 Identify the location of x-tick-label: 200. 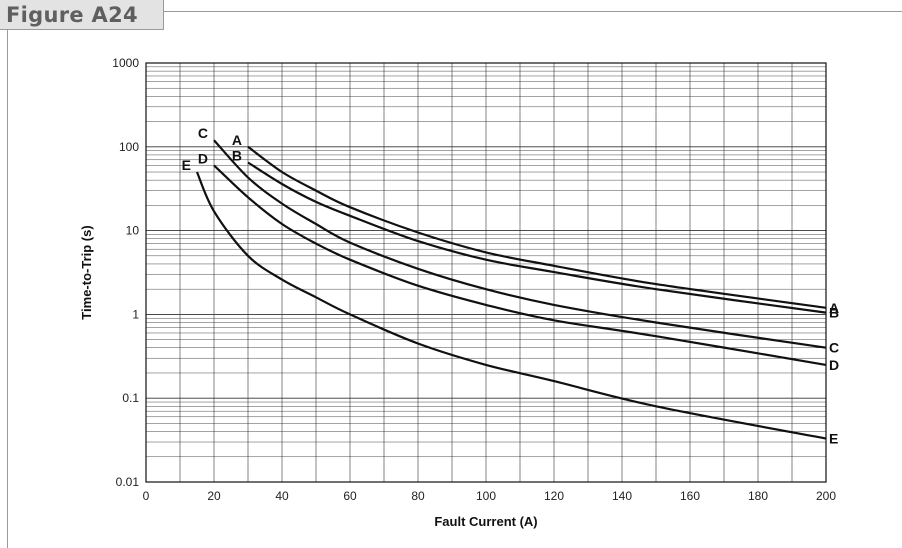
(826, 496).